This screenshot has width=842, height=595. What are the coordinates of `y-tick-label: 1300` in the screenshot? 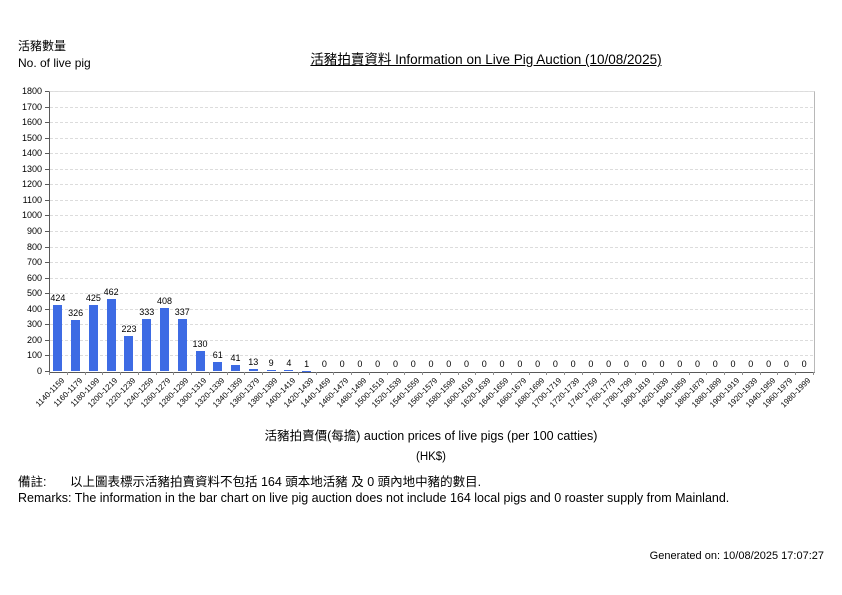 It's located at (31, 168).